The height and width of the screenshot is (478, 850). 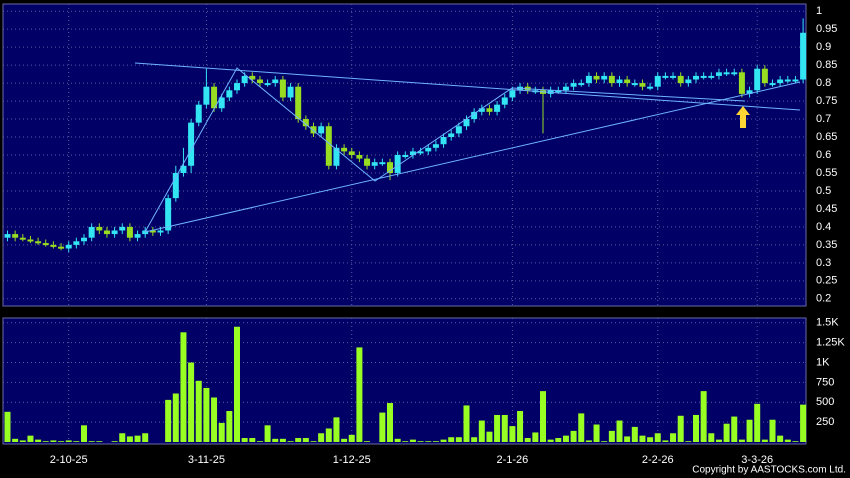 I want to click on copyright: Copyright by AASTOCKS.com Ltd., so click(x=769, y=470).